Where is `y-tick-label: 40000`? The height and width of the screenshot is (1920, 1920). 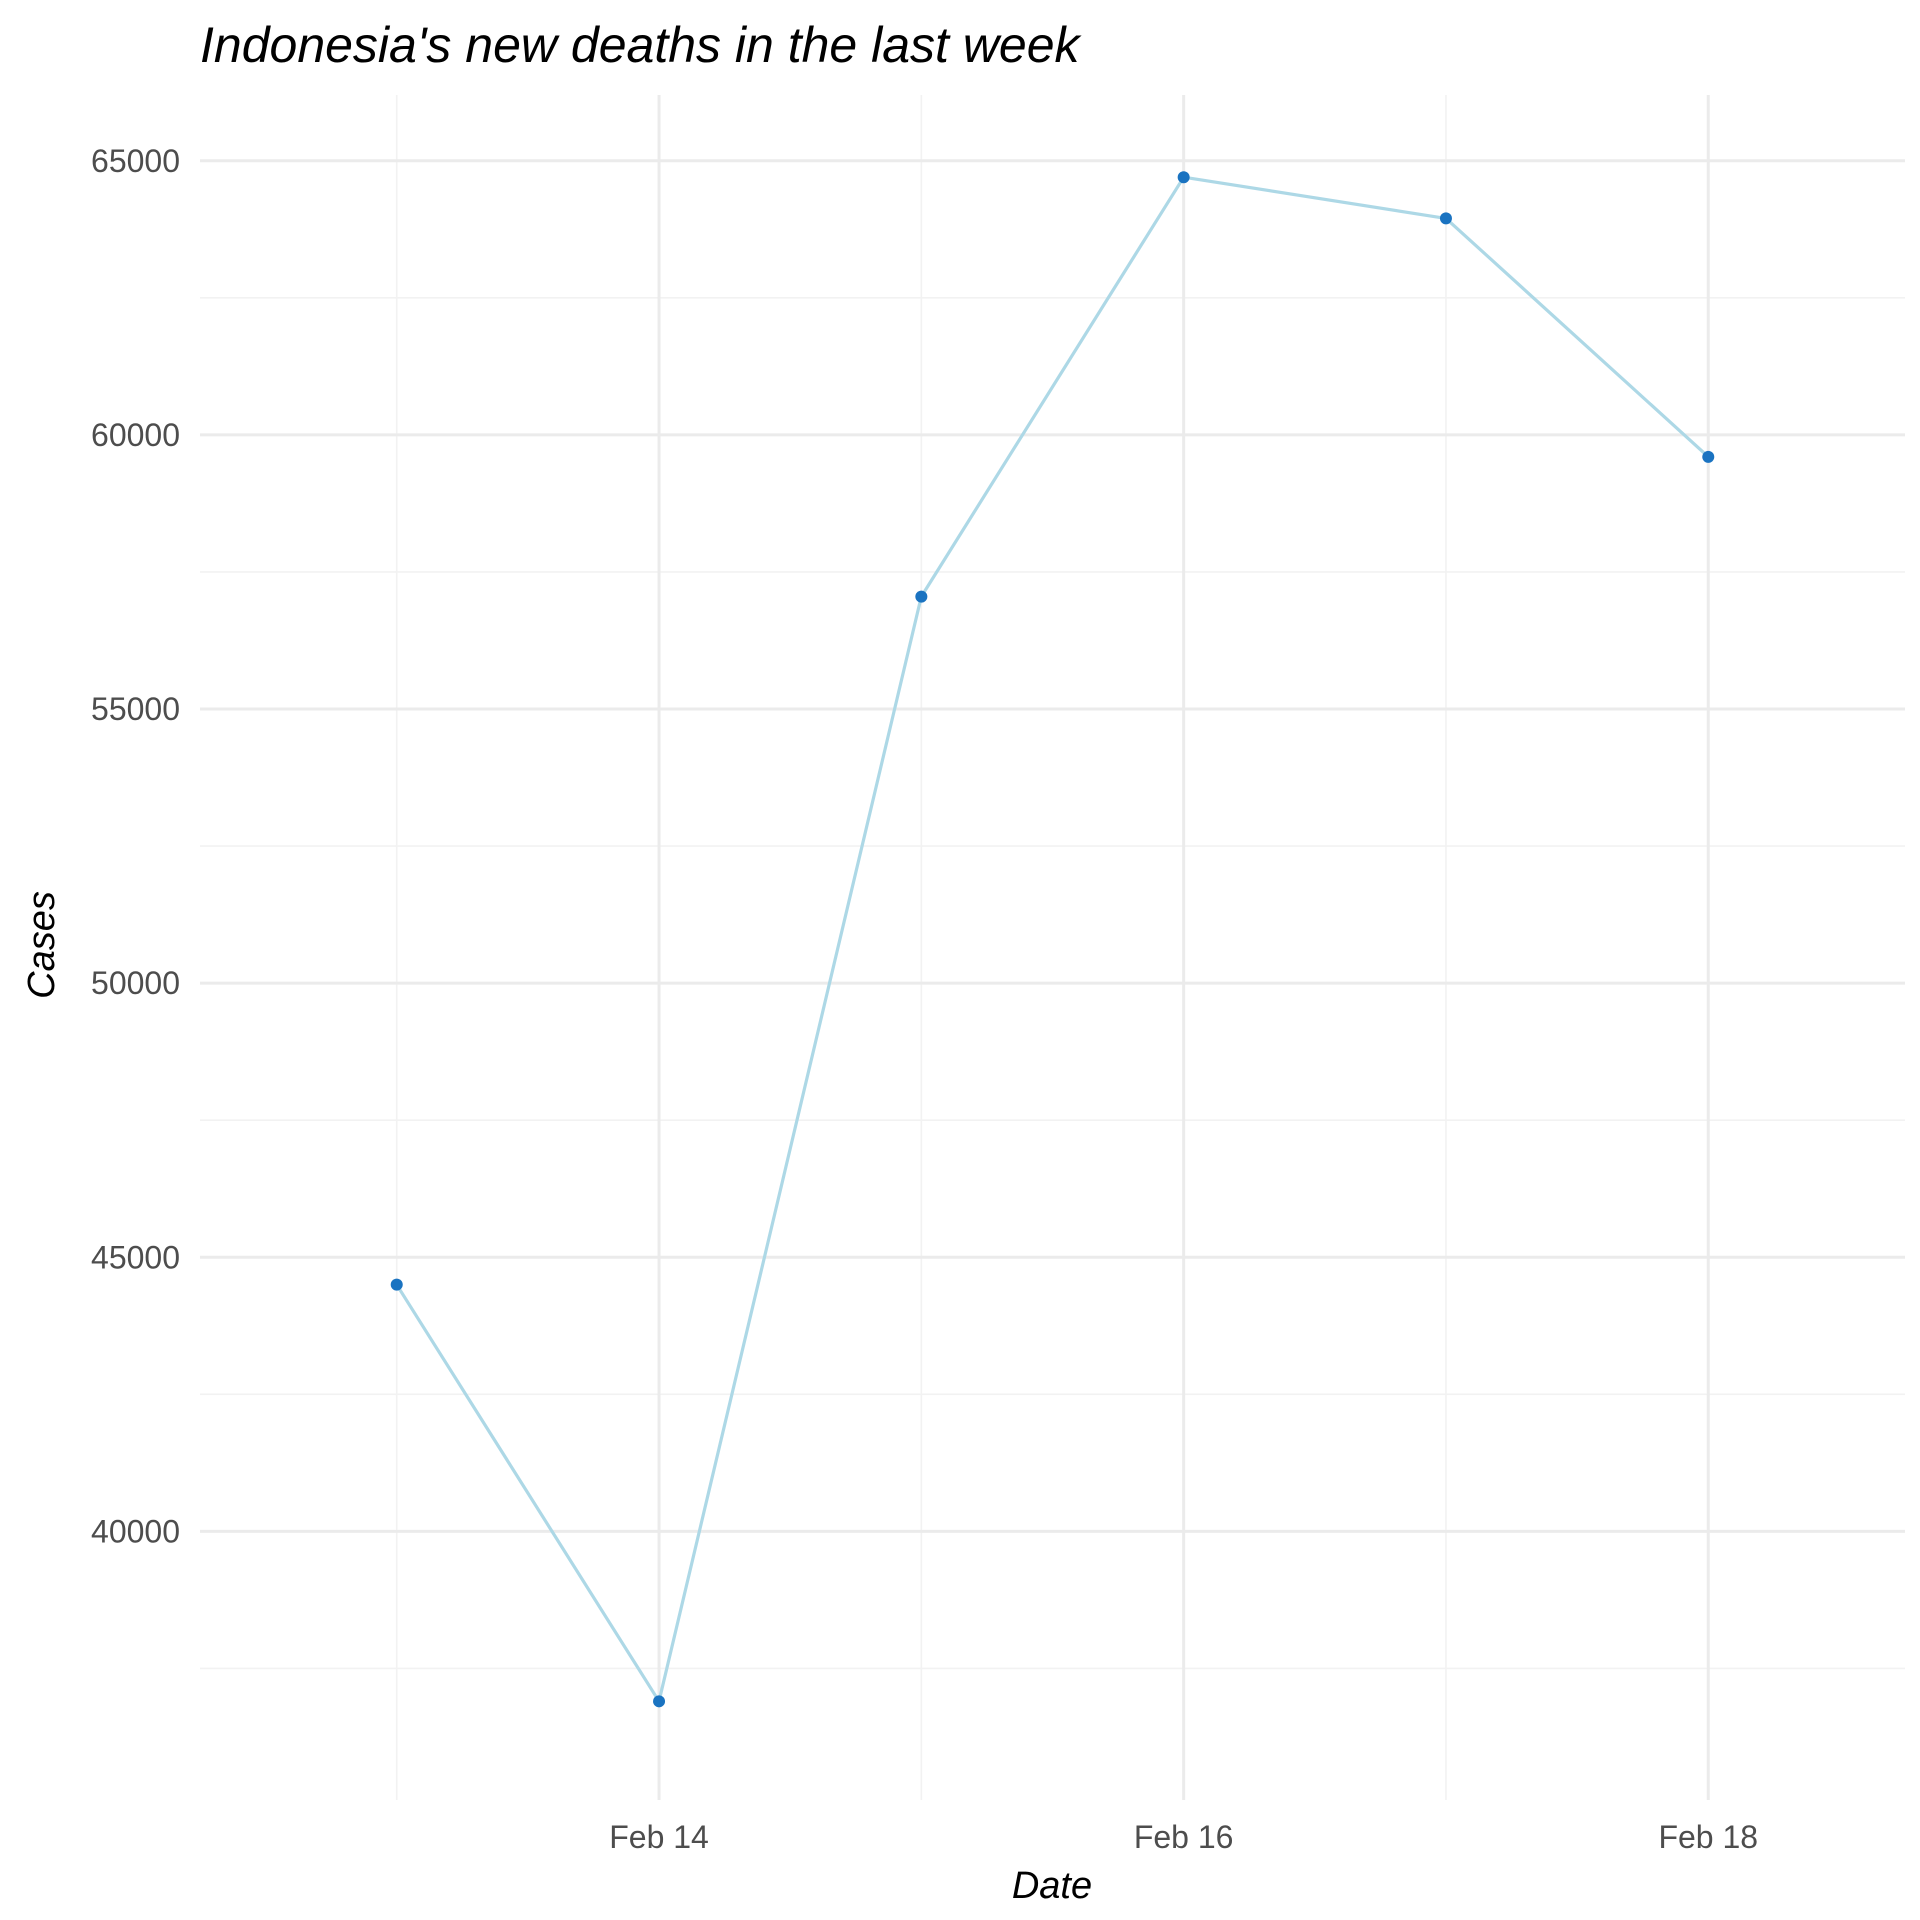
y-tick-label: 40000 is located at coordinates (135, 1531).